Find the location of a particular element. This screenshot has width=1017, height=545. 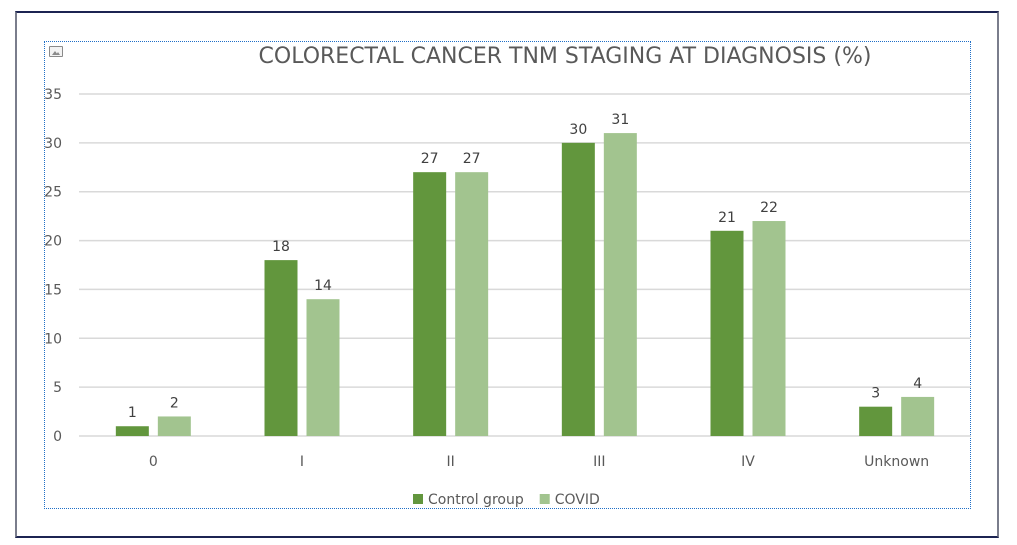

legend-label: COVID is located at coordinates (577, 500).